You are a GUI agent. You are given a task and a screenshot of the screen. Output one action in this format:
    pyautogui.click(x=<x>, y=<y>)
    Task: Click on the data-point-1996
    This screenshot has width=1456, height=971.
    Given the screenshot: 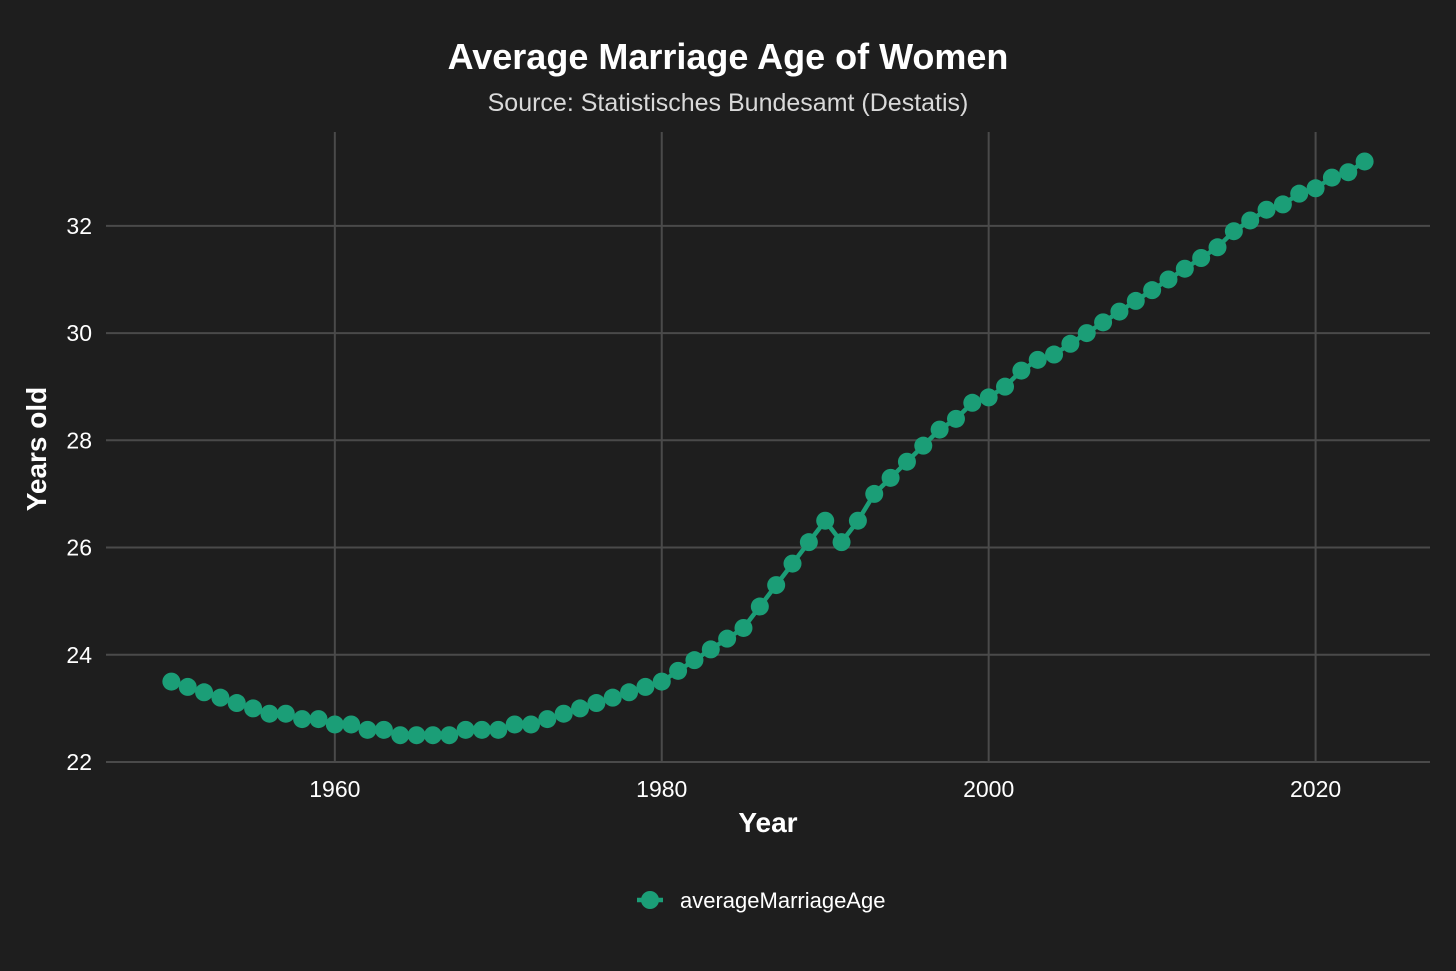 What is the action you would take?
    pyautogui.click(x=923, y=445)
    